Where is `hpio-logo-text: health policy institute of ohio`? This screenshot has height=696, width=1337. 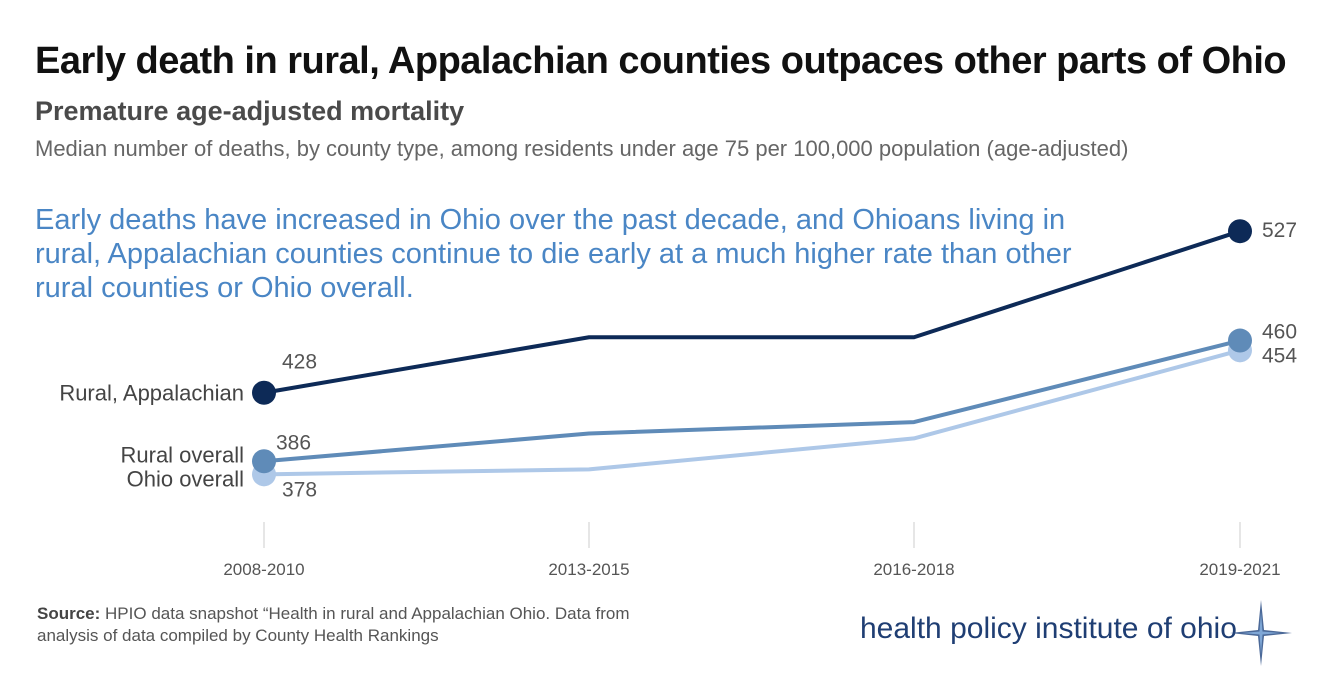
hpio-logo-text: health policy institute of ohio is located at coordinates (1048, 628).